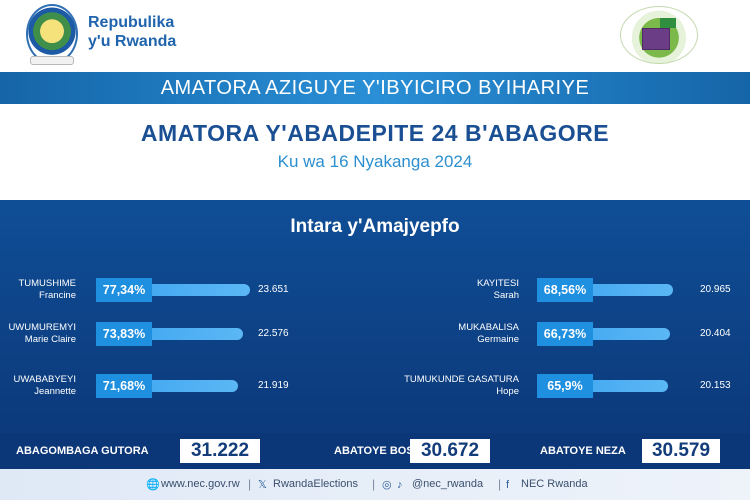 The height and width of the screenshot is (500, 750). Describe the element at coordinates (220, 451) in the screenshot. I see `registered-voters-value: 31.222` at that location.